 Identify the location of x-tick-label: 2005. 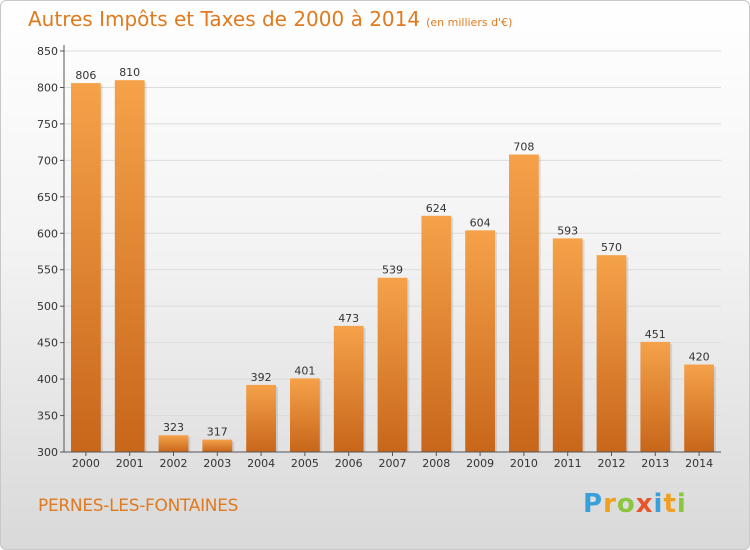
(305, 463).